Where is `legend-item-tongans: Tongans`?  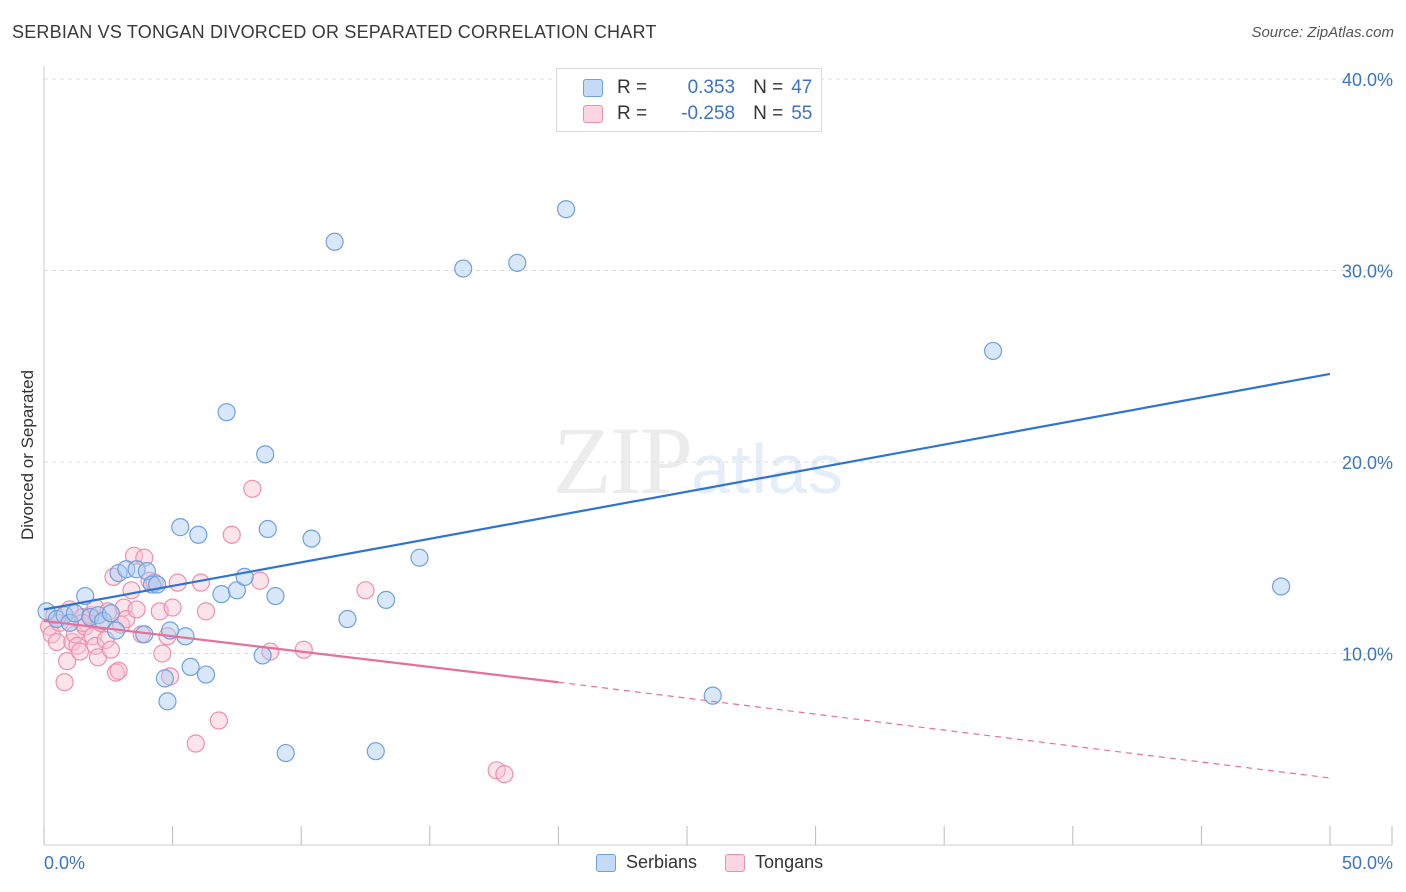
legend-item-tongans: Tongans is located at coordinates (774, 862).